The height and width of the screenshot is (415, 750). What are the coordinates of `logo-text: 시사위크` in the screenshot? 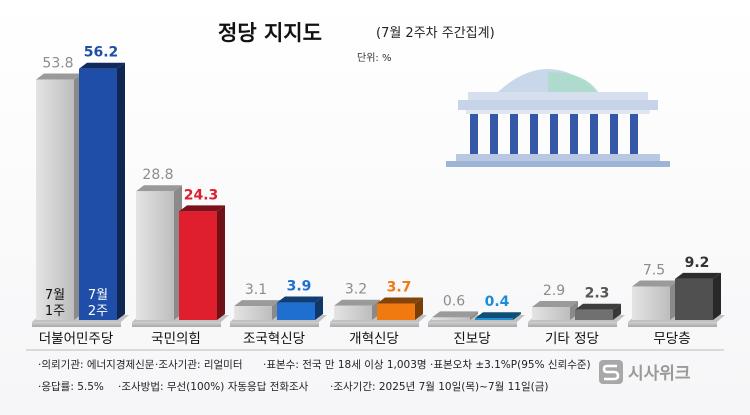 It's located at (659, 374).